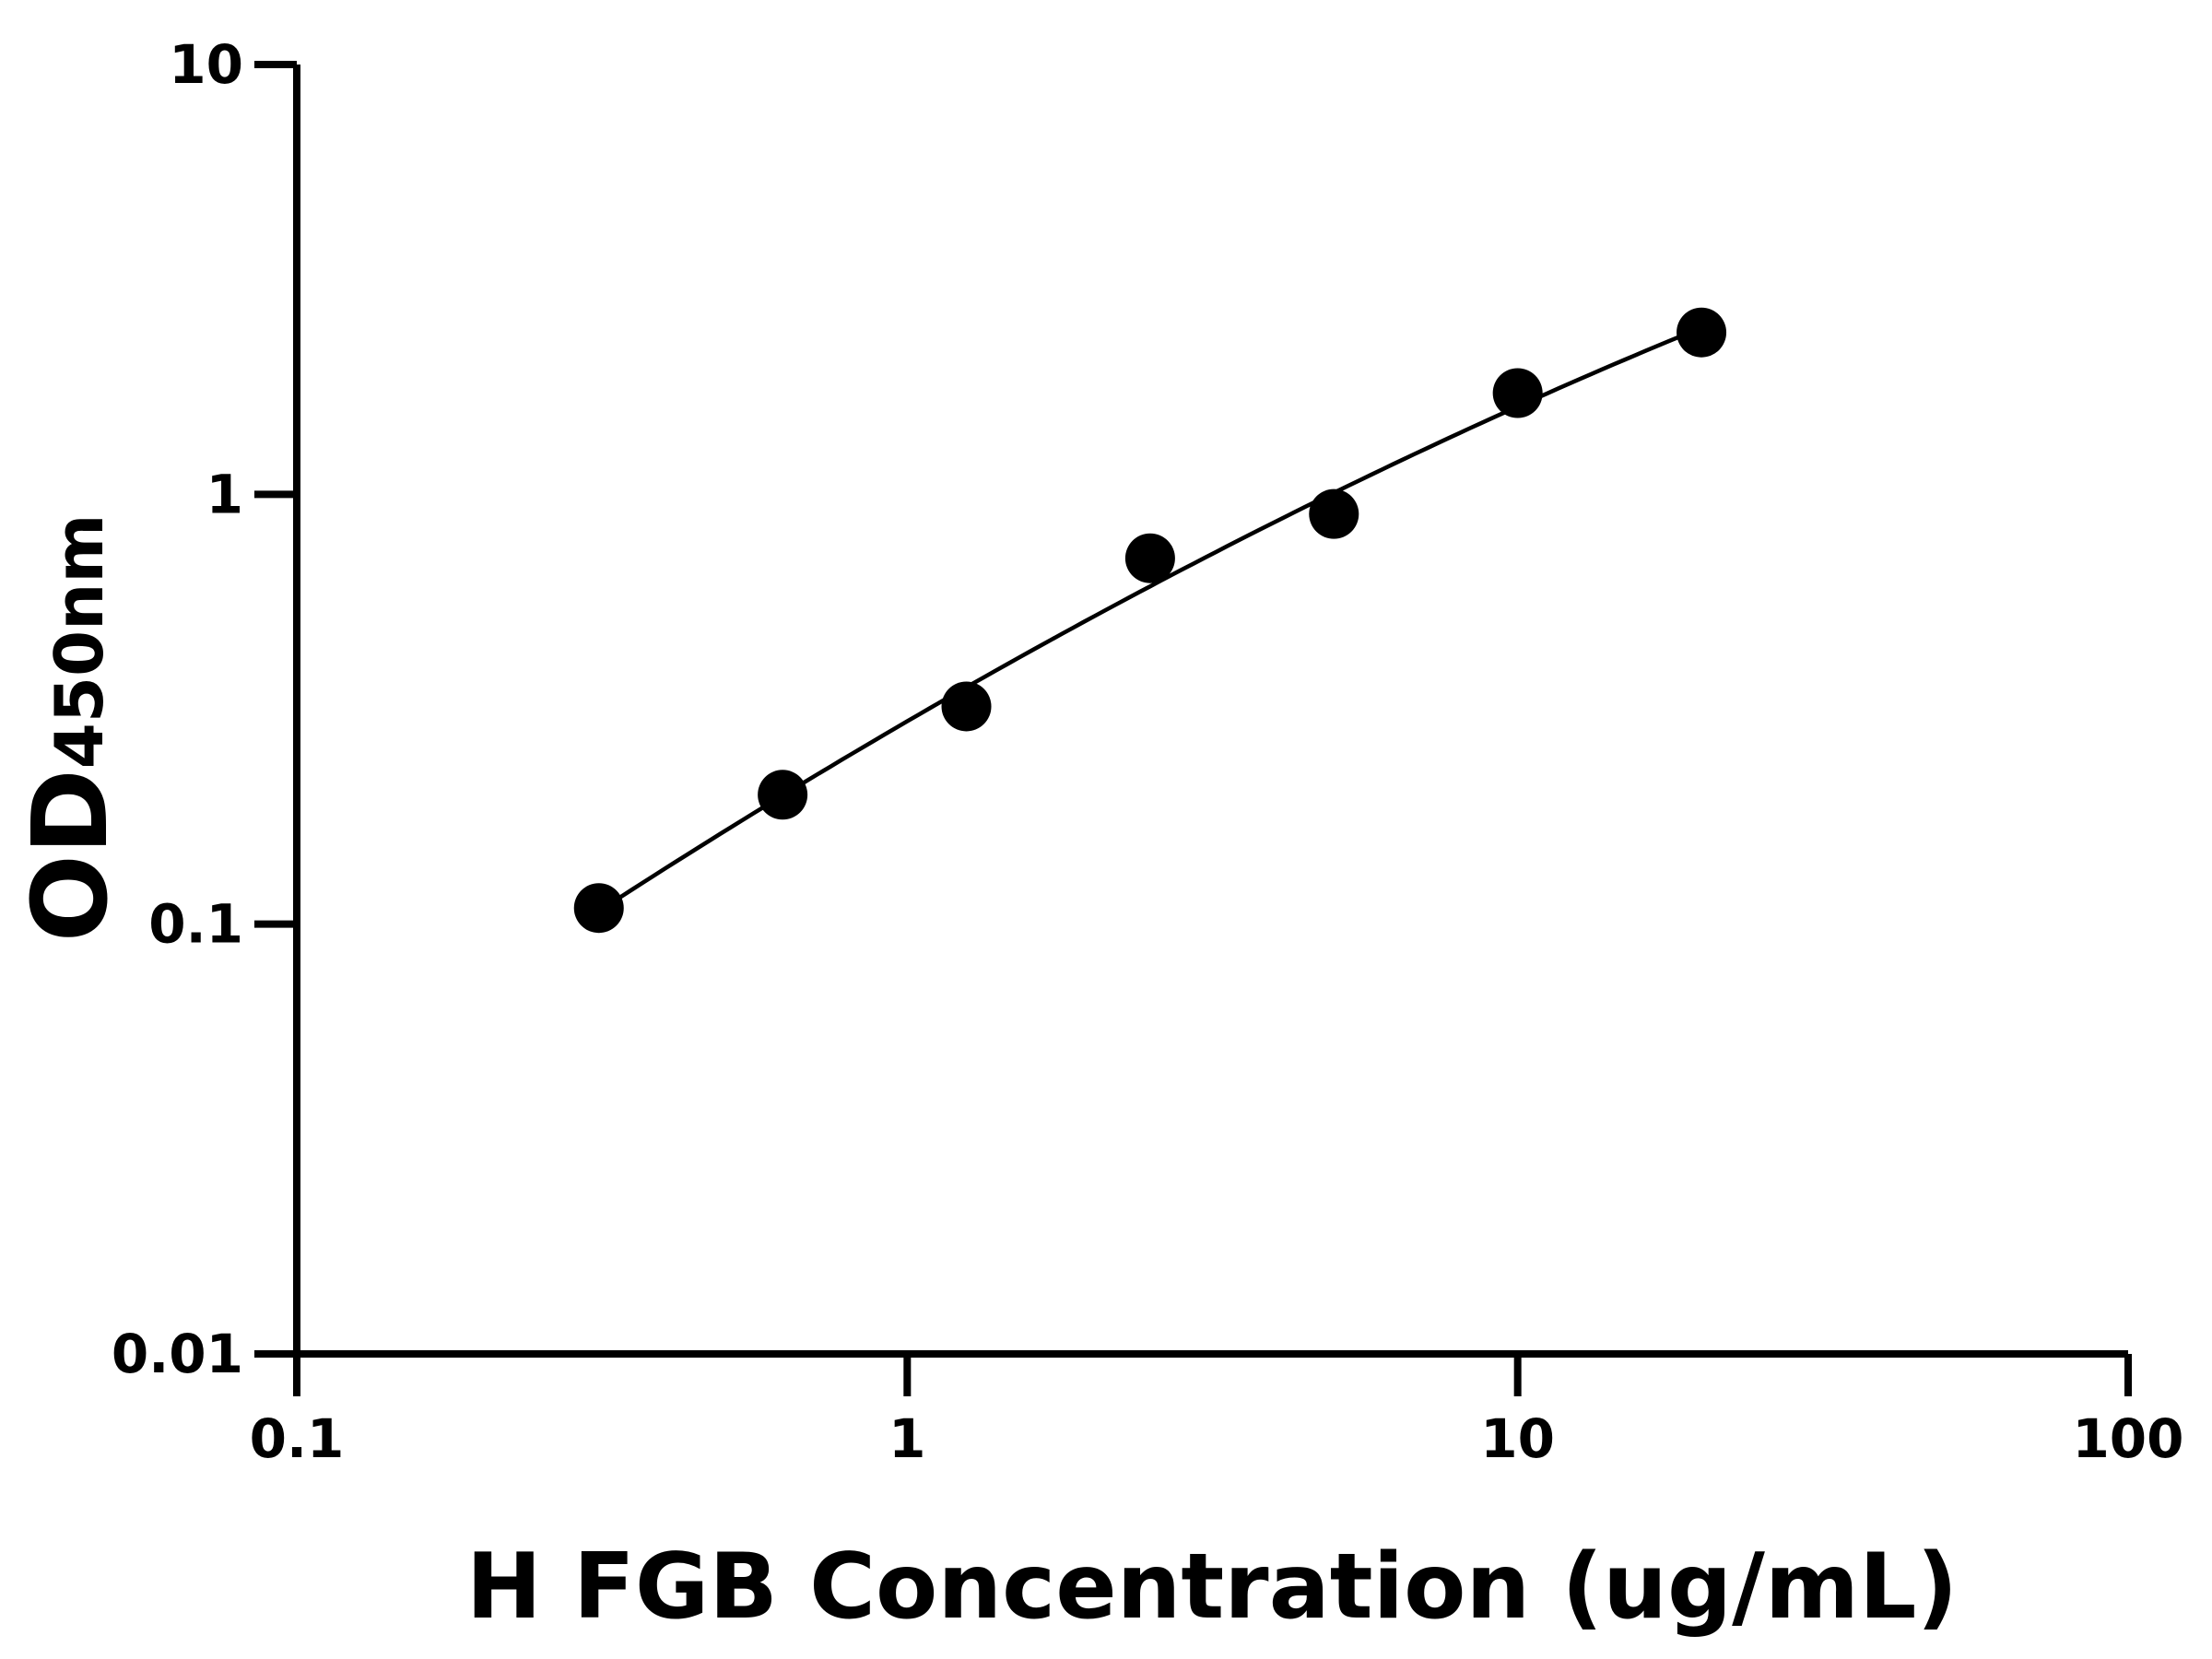 The width and height of the screenshot is (2212, 1659). What do you see at coordinates (906, 1438) in the screenshot?
I see `x-tick-label: 1` at bounding box center [906, 1438].